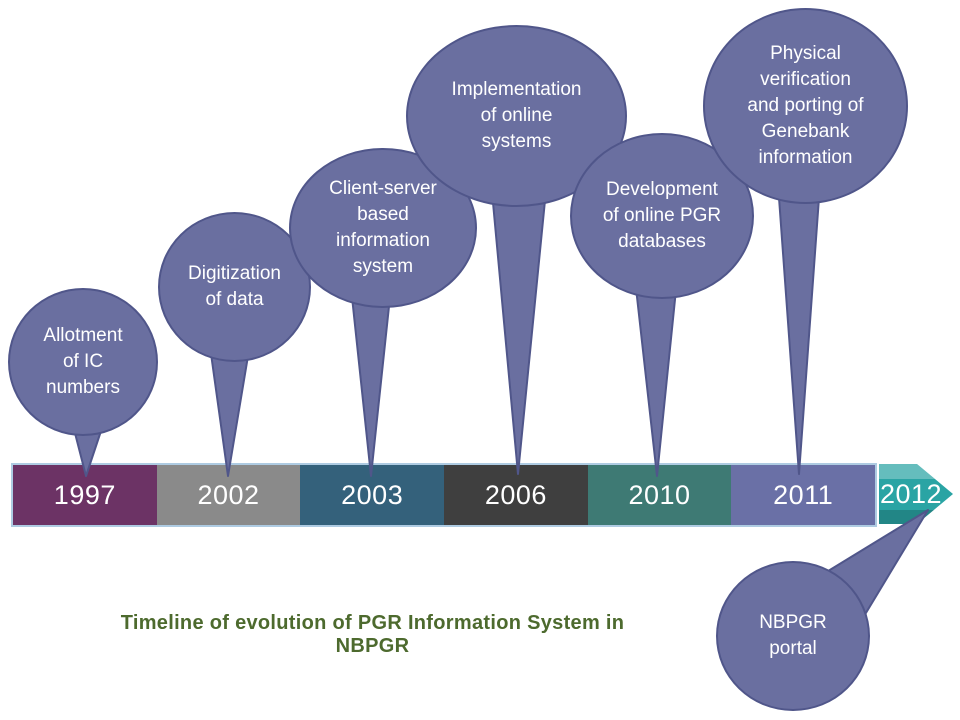  What do you see at coordinates (83, 387) in the screenshot?
I see `balloon-text-line: numbers` at bounding box center [83, 387].